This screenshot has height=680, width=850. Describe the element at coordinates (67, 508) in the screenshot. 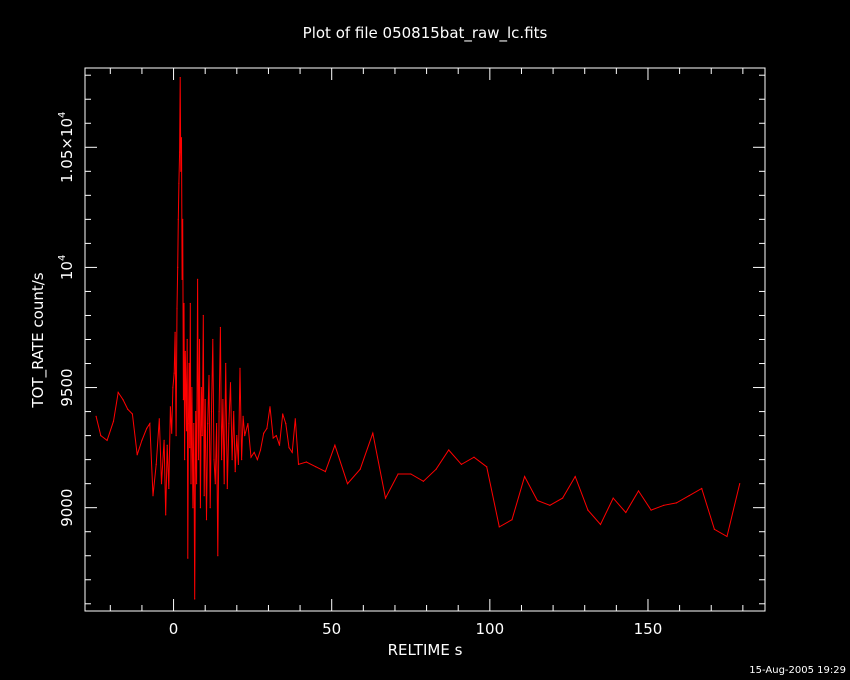

I see `y-tick-label: 9000` at that location.